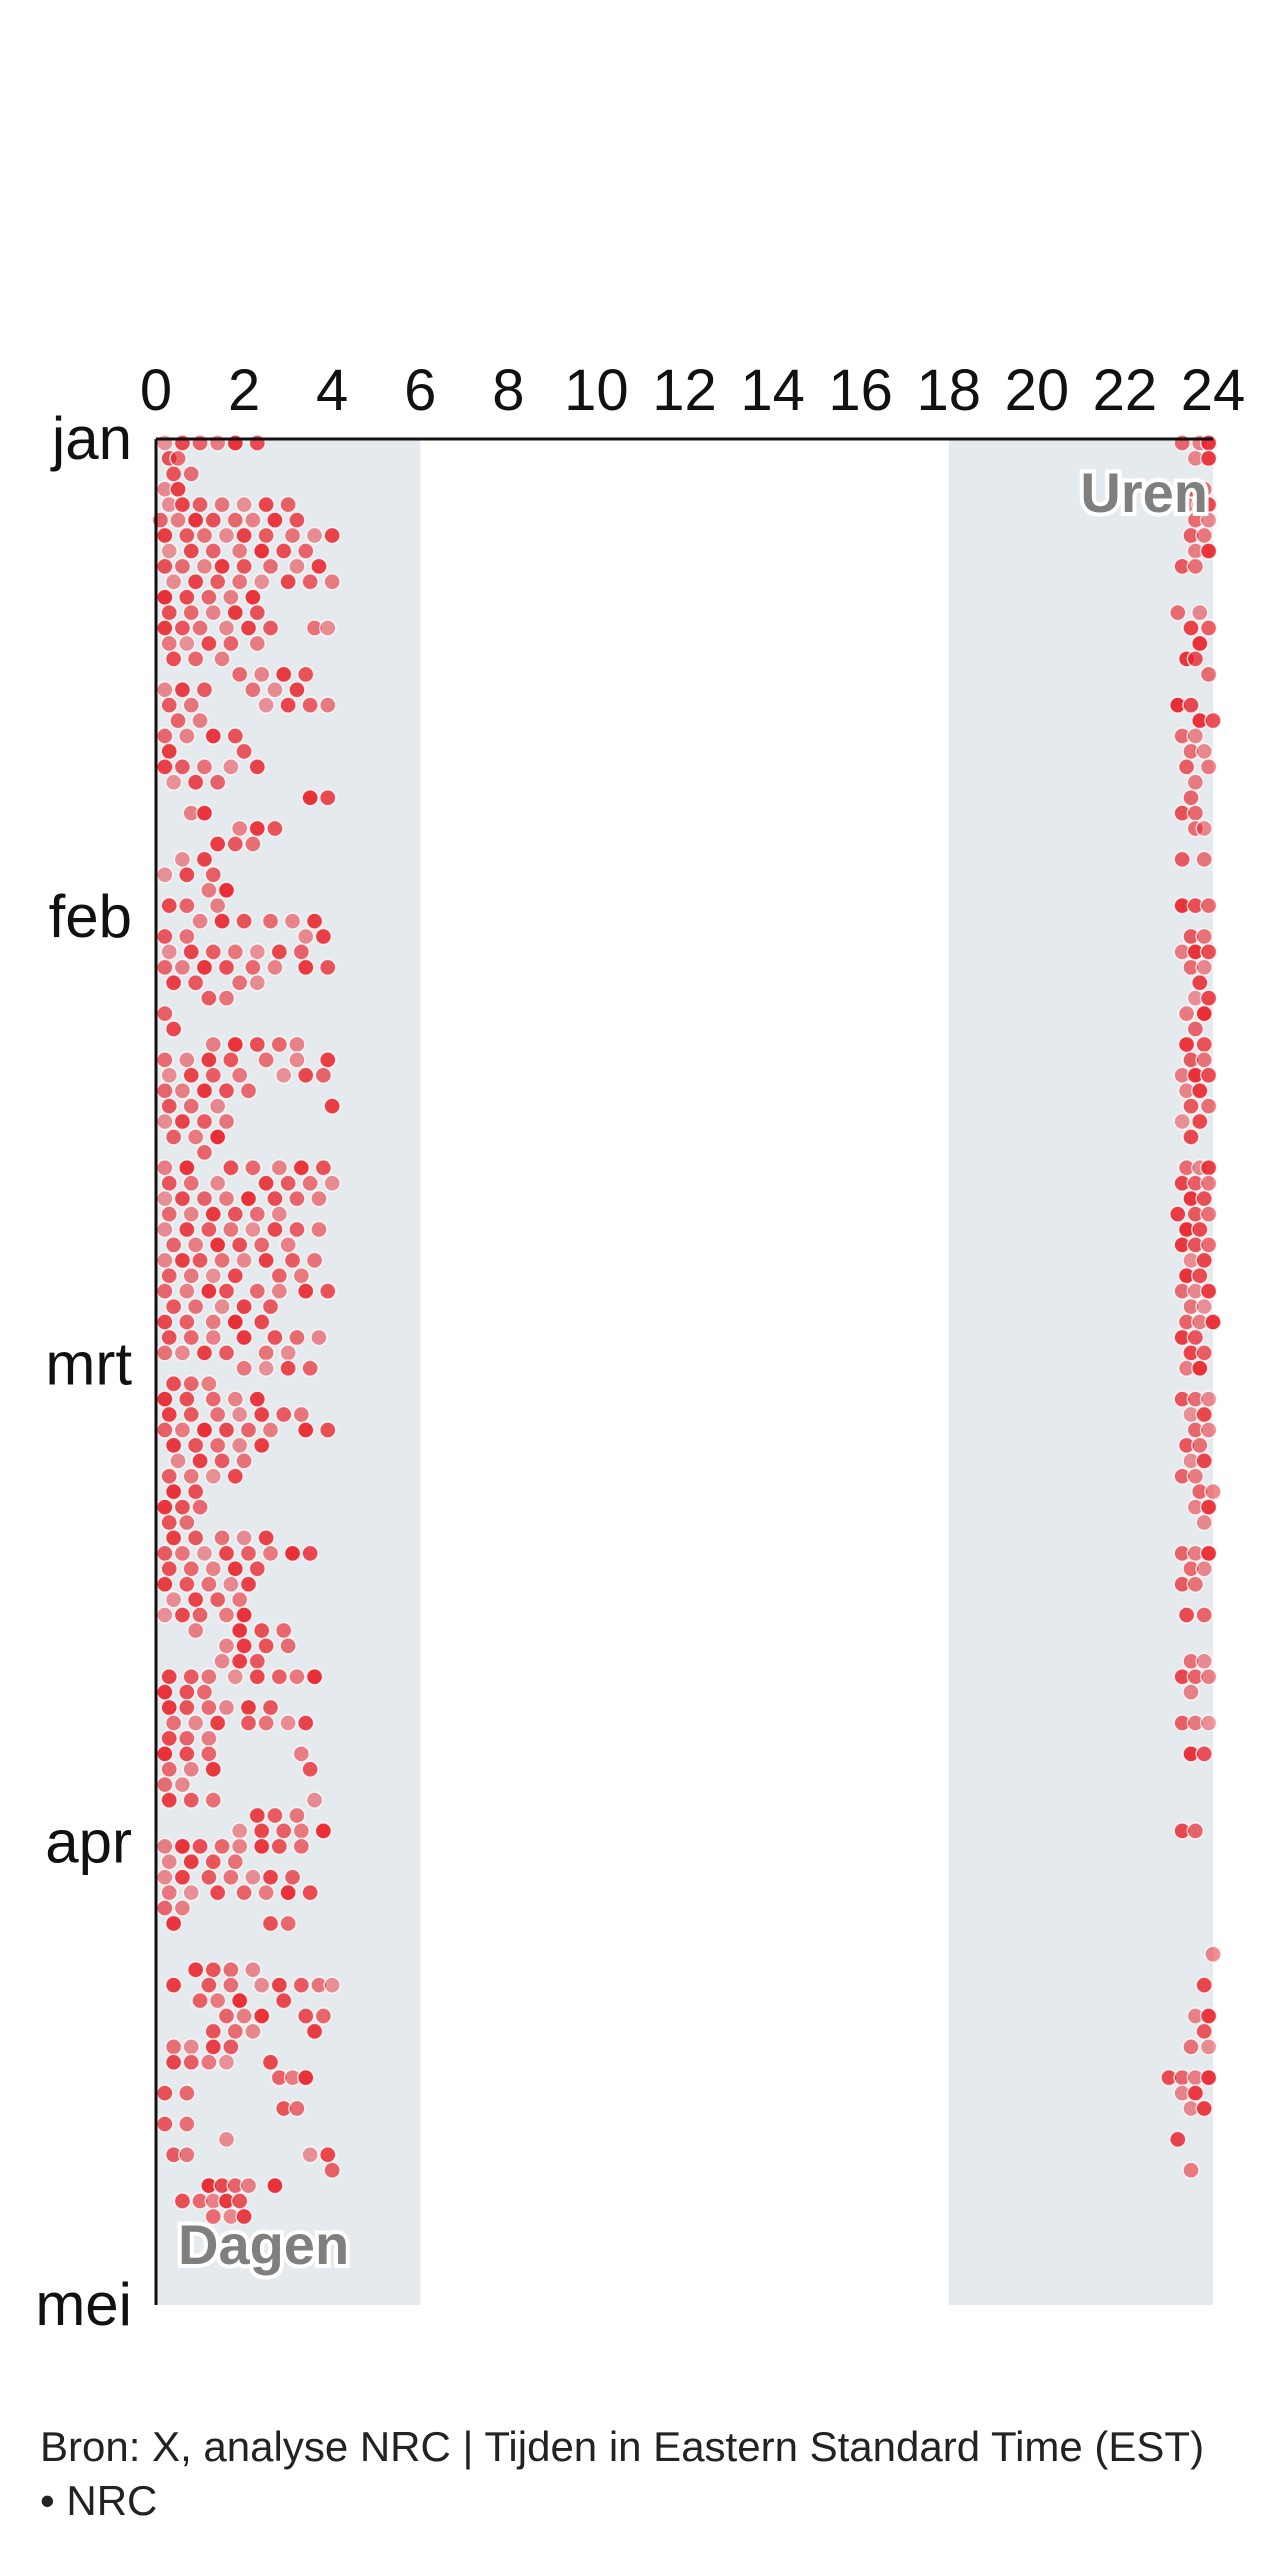  I want to click on month-label-mei: mei, so click(83, 2304).